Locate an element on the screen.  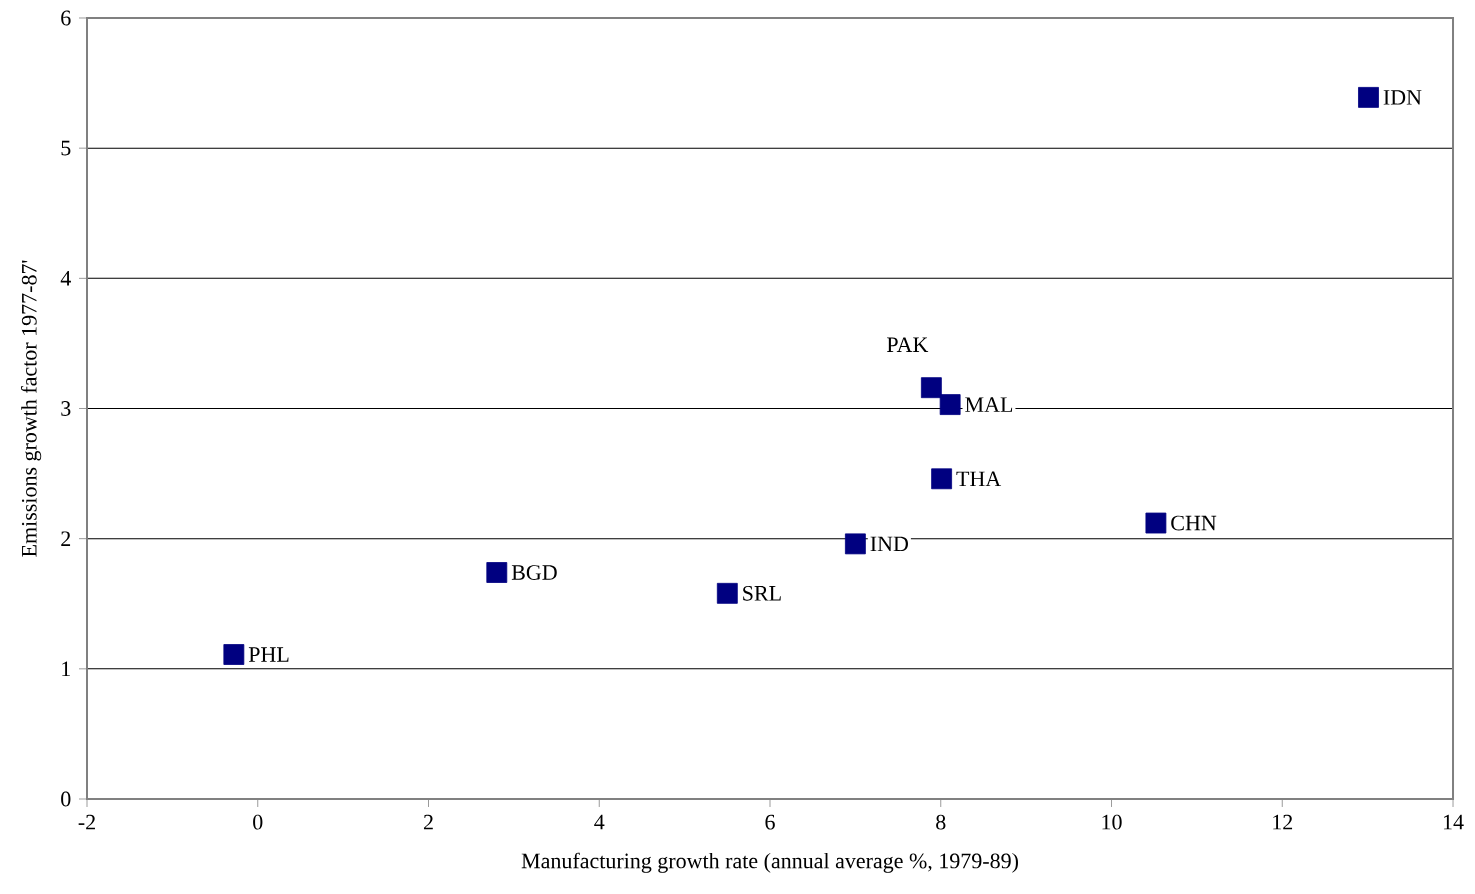
x-tick-label: 8 is located at coordinates (941, 822).